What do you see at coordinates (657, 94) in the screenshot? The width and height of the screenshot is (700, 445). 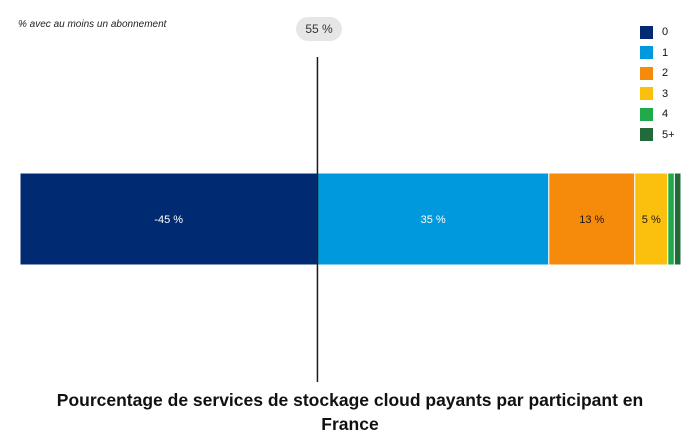 I see `legend-item: 3` at bounding box center [657, 94].